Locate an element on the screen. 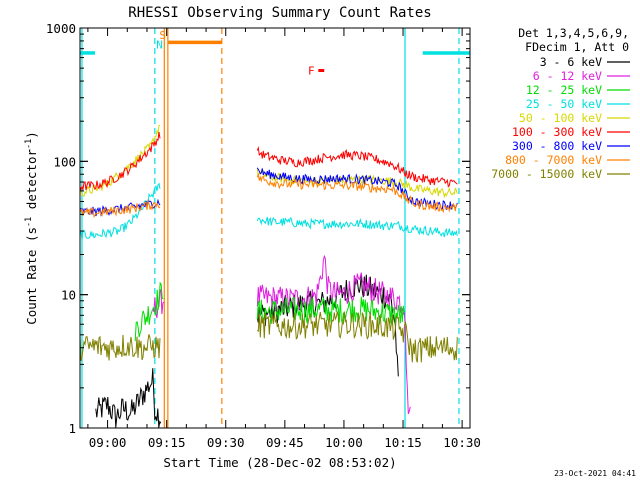 Image resolution: width=640 pixels, height=480 pixels. legend-entry-label-3: 25 - 50 keV is located at coordinates (564, 104).